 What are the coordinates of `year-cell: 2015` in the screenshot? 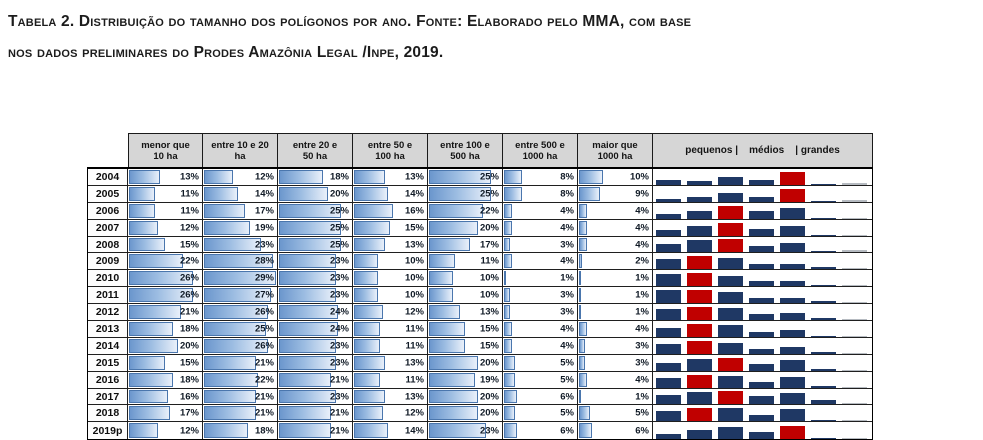 It's located at (108, 362).